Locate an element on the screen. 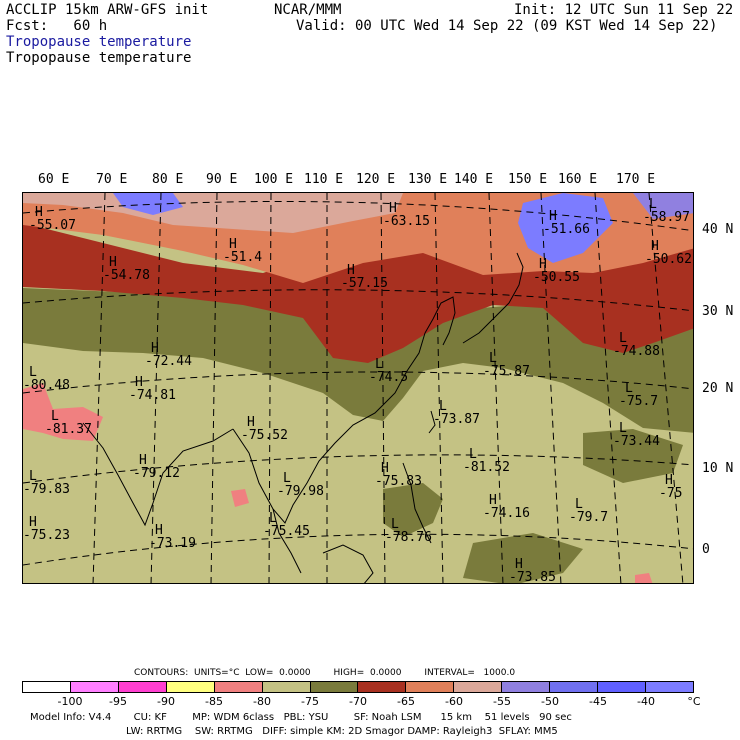 The width and height of the screenshot is (740, 740). patch-olive-sea is located at coordinates (413, 510).